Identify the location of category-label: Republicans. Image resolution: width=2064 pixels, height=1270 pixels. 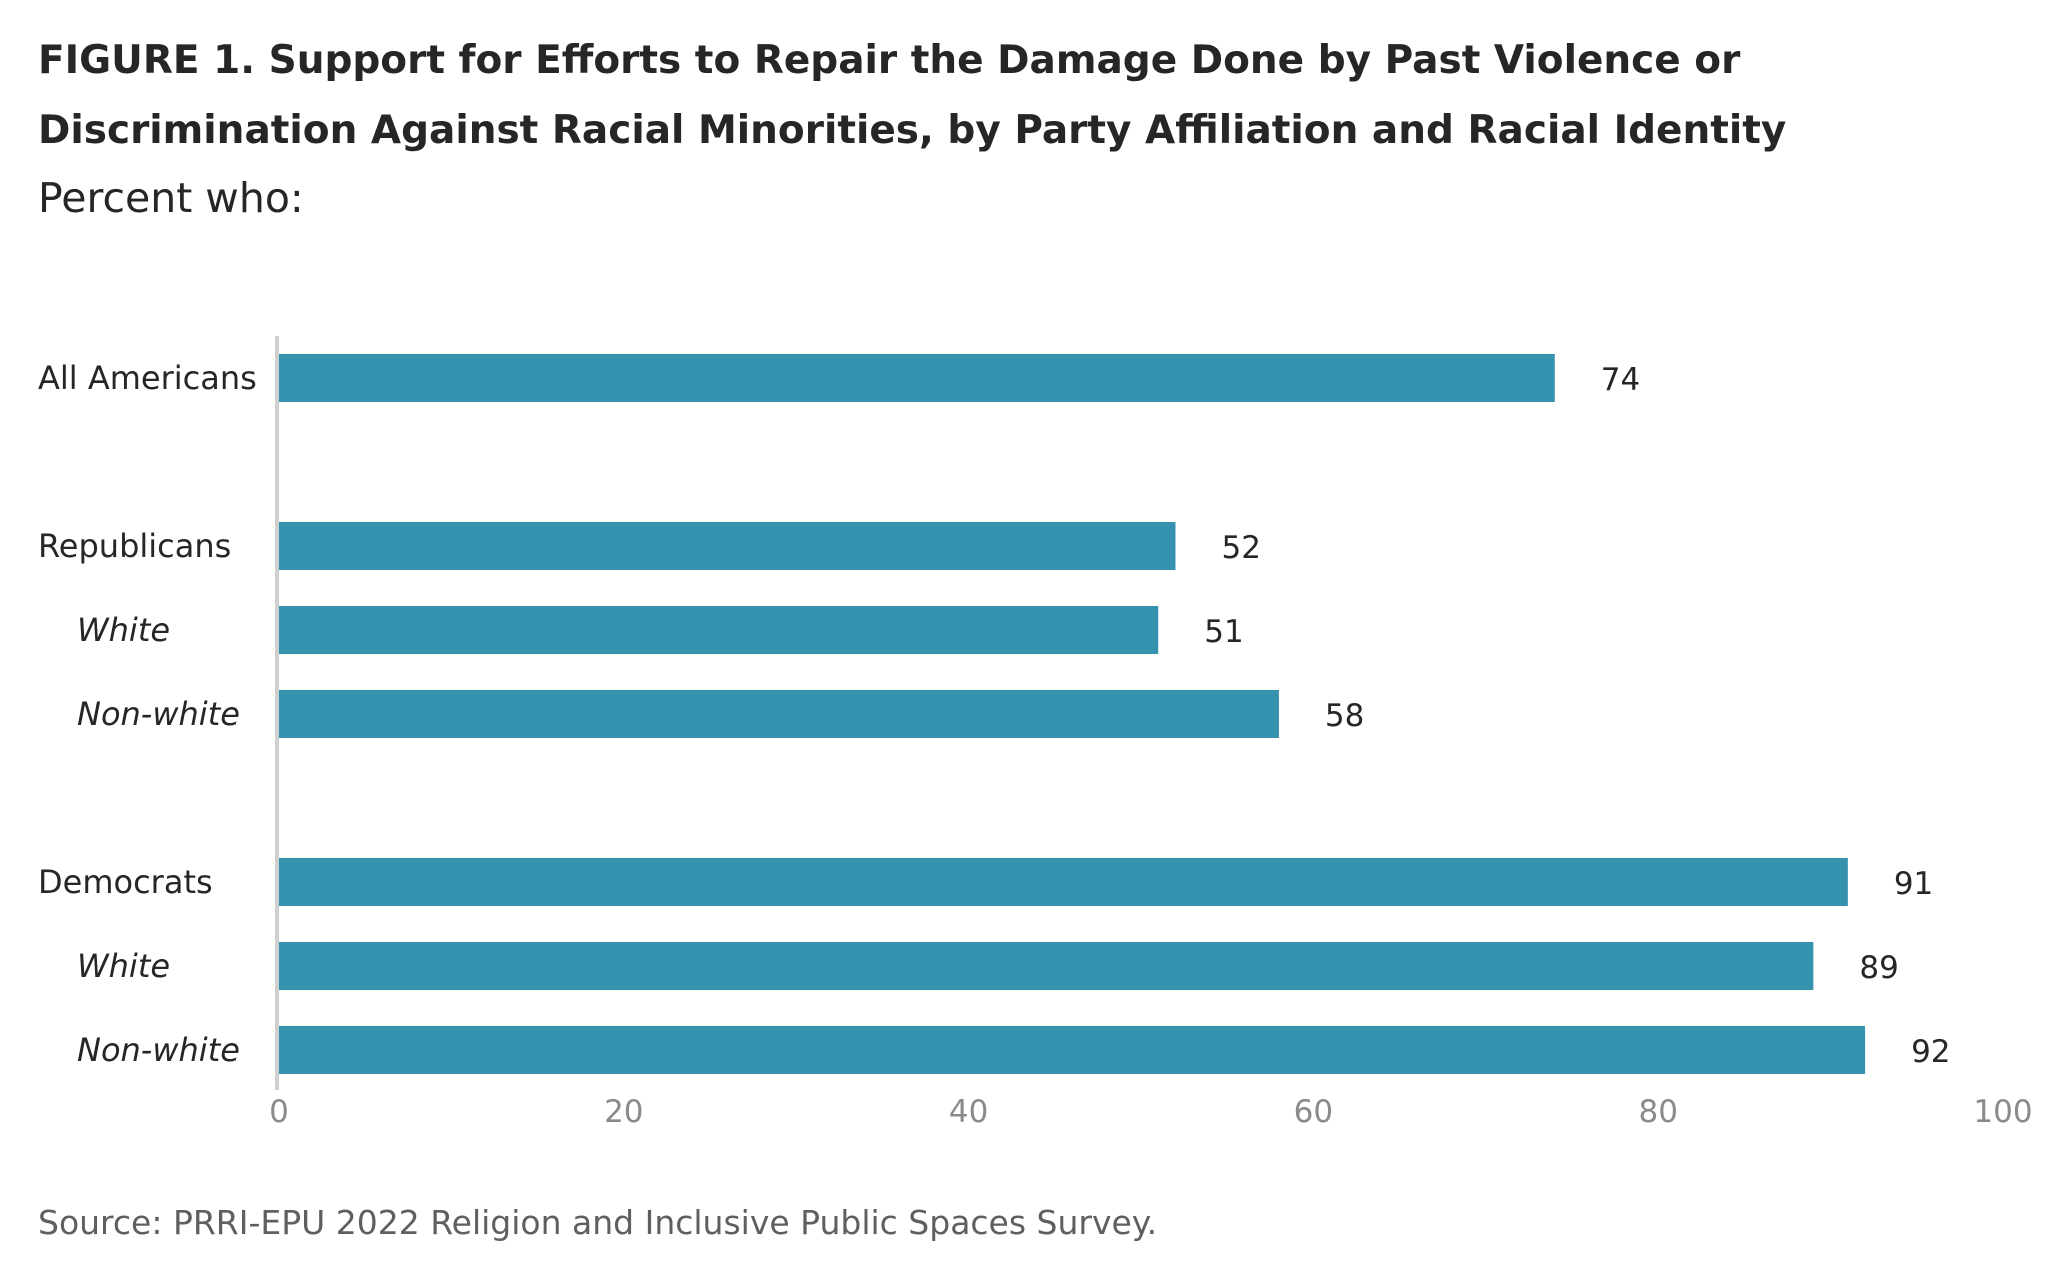
(134, 546).